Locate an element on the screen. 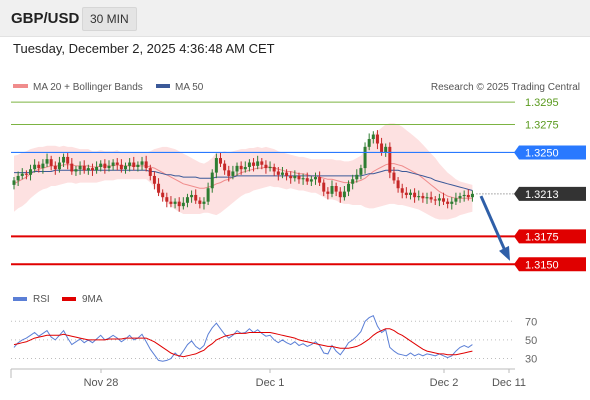 Image resolution: width=590 pixels, height=400 pixels. ma20-legend-label: MA 20 + Bollinger Bands is located at coordinates (88, 87).